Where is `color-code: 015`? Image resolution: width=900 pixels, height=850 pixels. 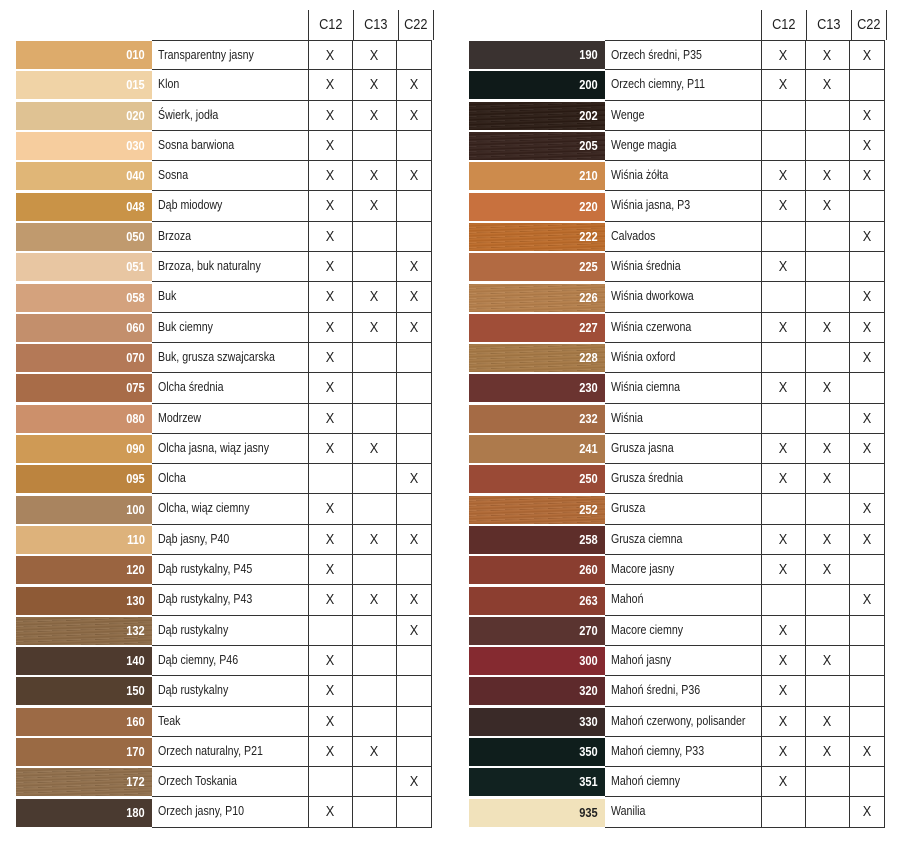 color-code: 015 is located at coordinates (135, 85).